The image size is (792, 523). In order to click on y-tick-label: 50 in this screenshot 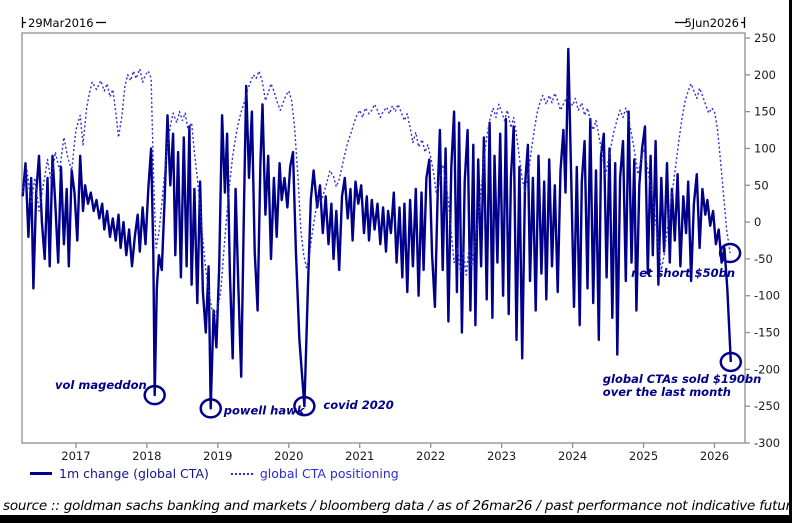, I will do `click(761, 185)`.